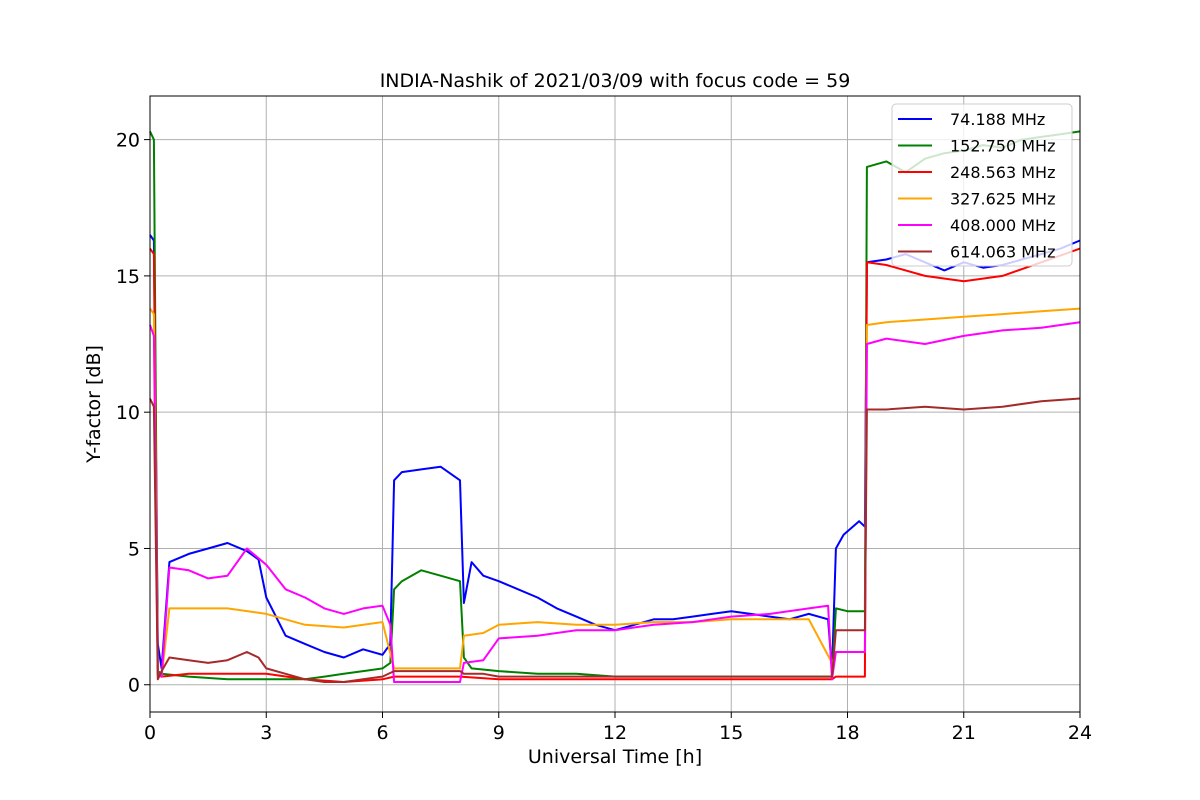 The image size is (1200, 800). Describe the element at coordinates (499, 733) in the screenshot. I see `x-tick-label: 9` at that location.